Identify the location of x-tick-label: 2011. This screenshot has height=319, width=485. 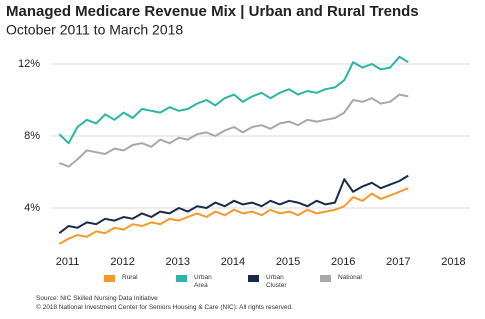
(68, 262).